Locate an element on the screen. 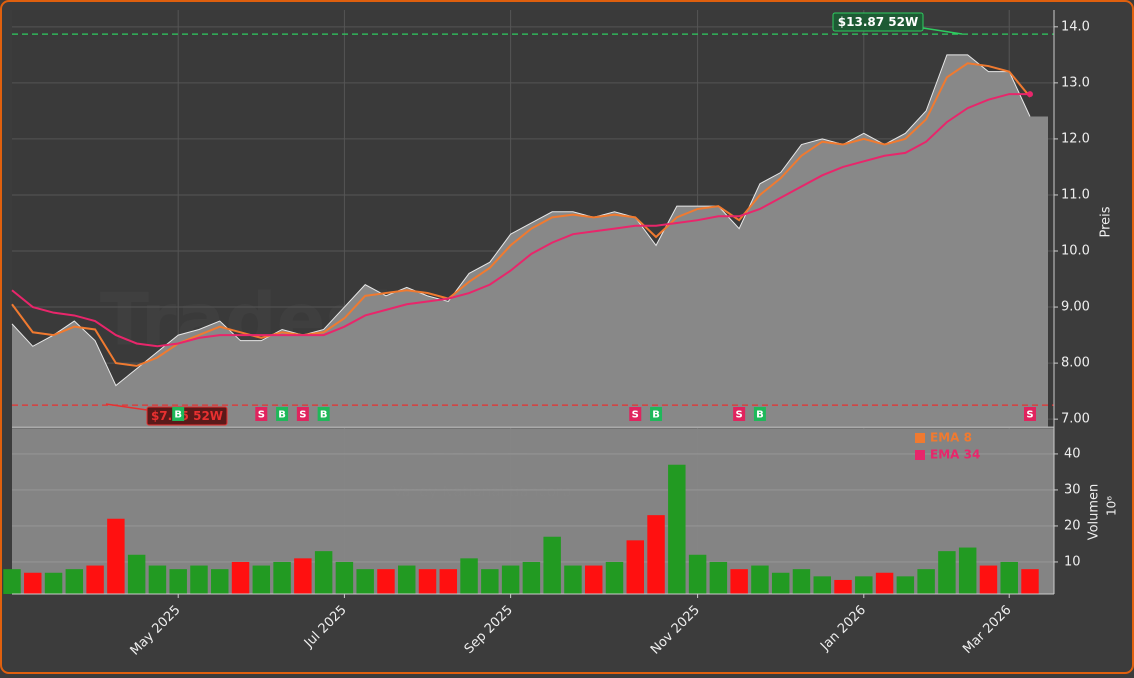  volume-axis-label: Volumen is located at coordinates (1094, 512).